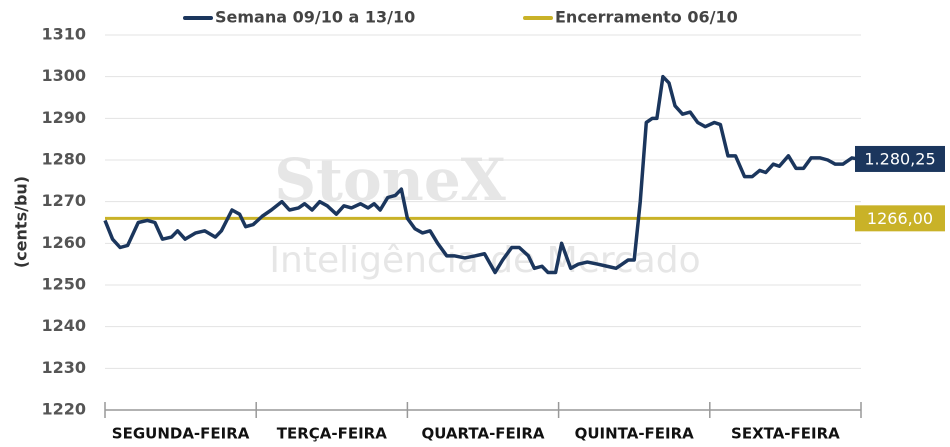 The image size is (950, 447). What do you see at coordinates (63, 200) in the screenshot?
I see `y-tick-label: 1270` at bounding box center [63, 200].